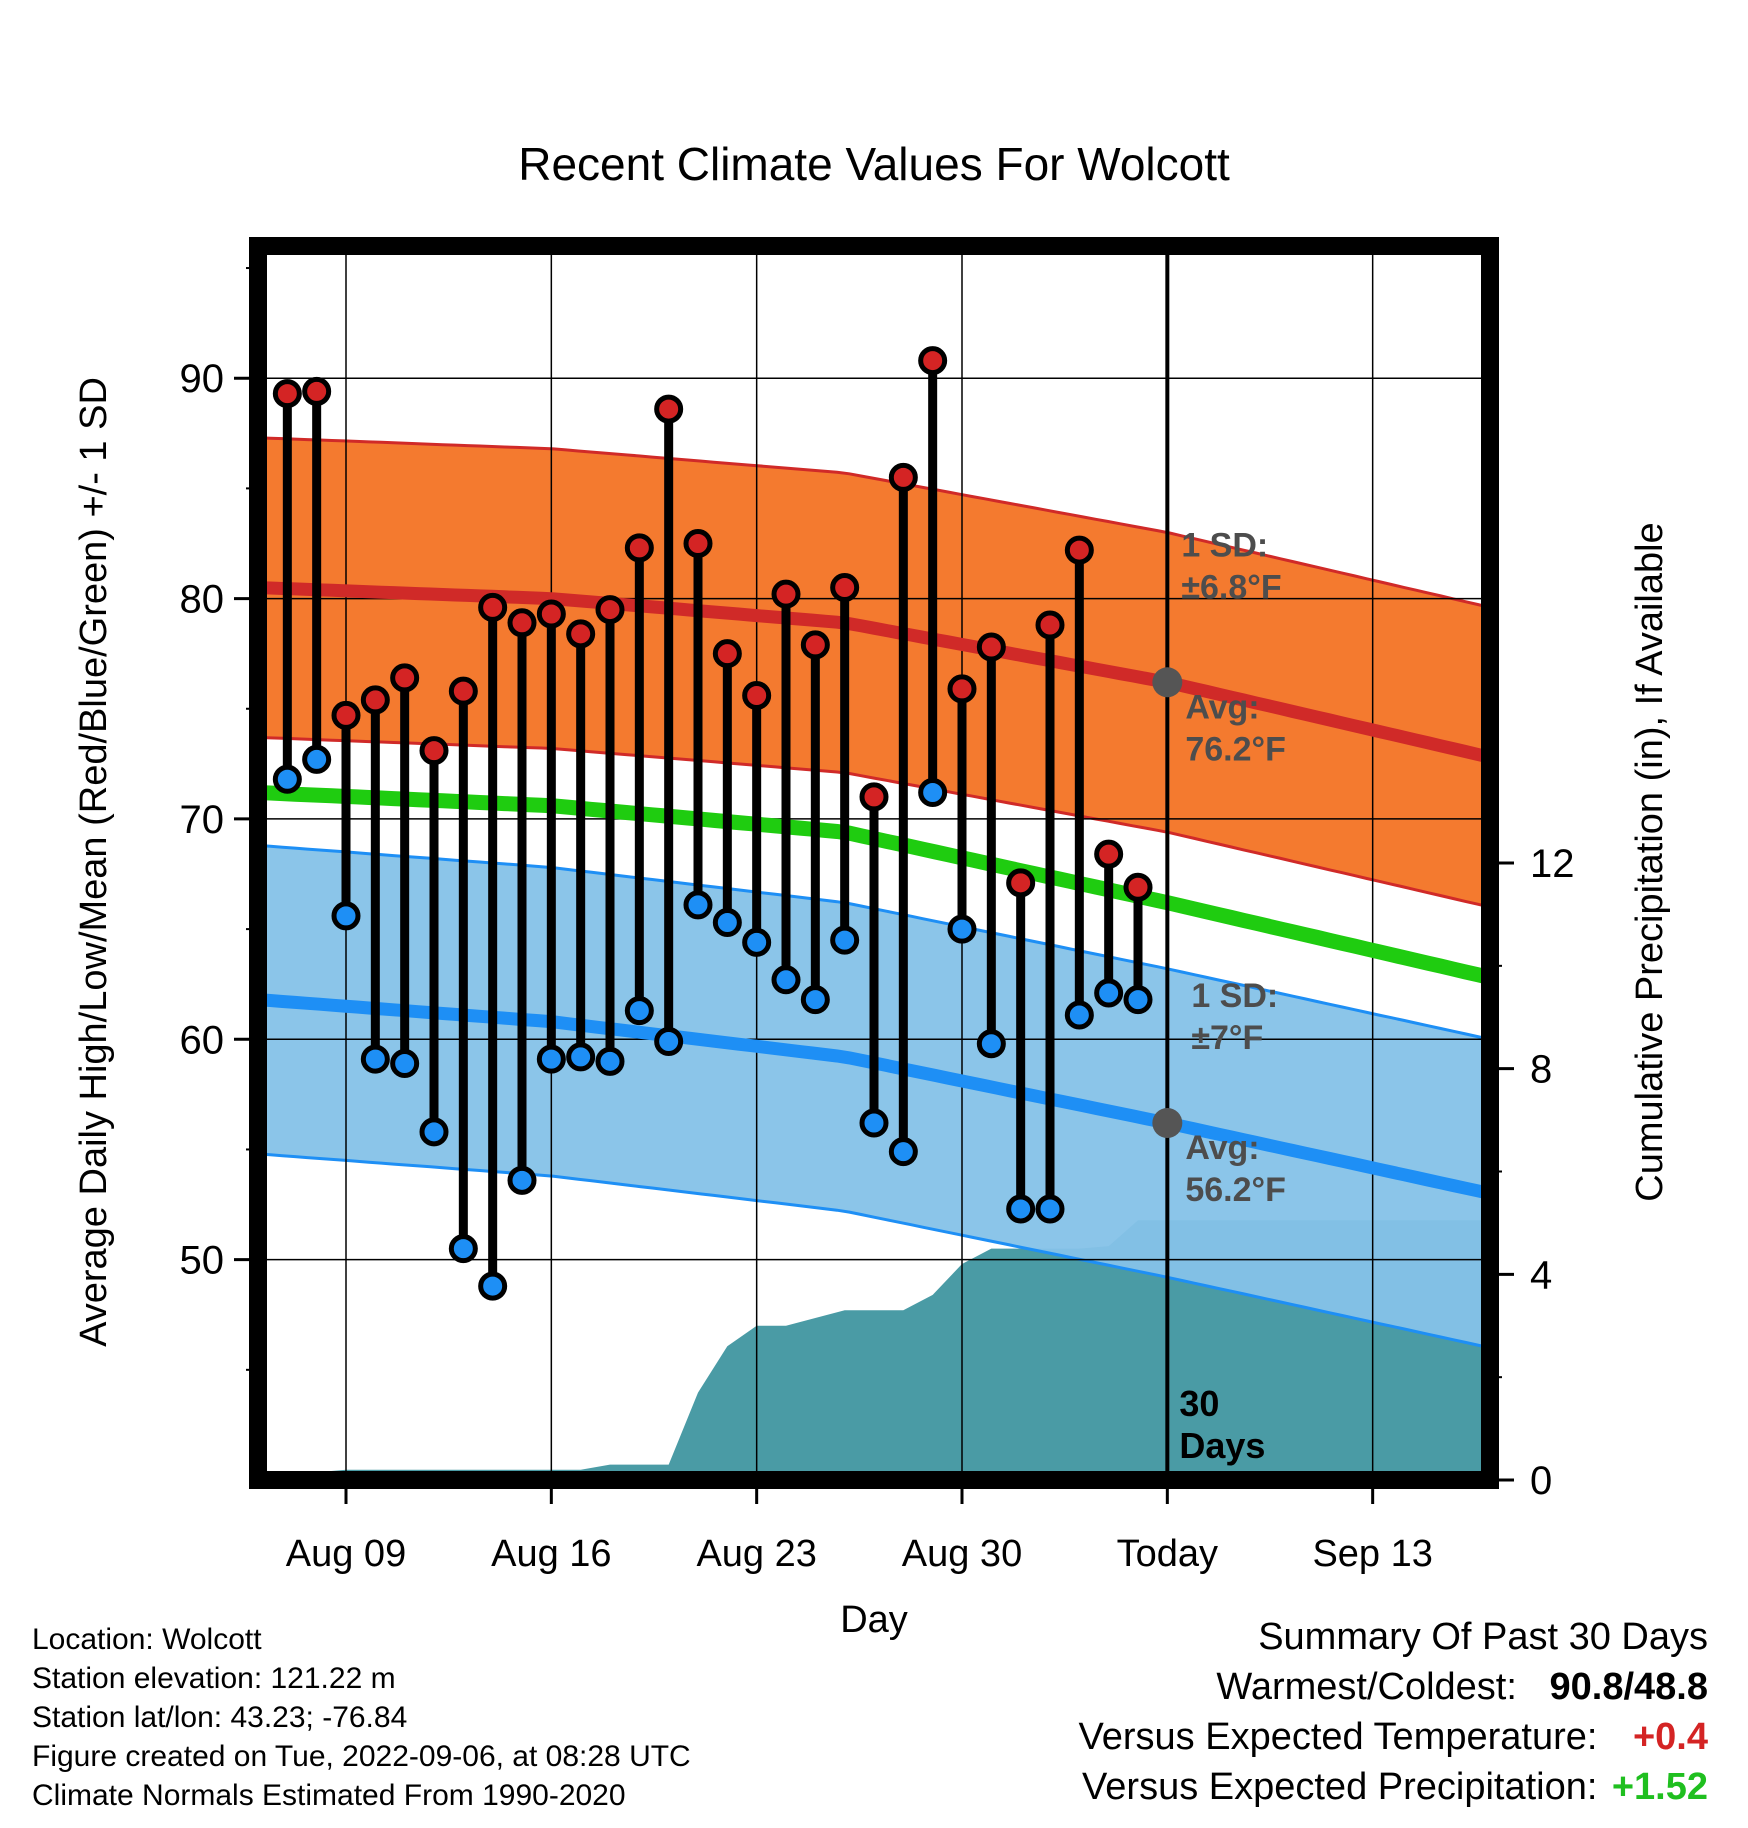  I want to click on x-tick-label: Aug 09, so click(346, 1554).